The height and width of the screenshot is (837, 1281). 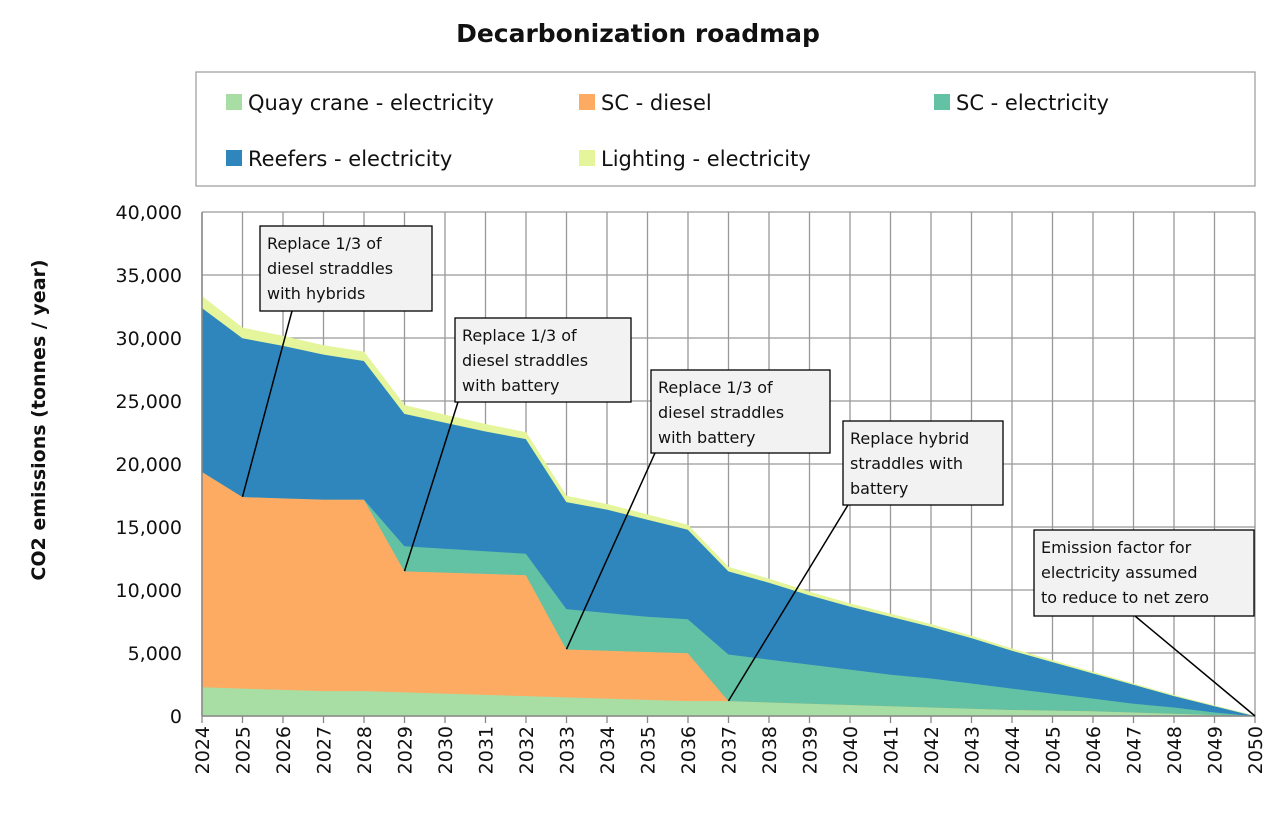 I want to click on y-tick-label: 0, so click(x=176, y=717).